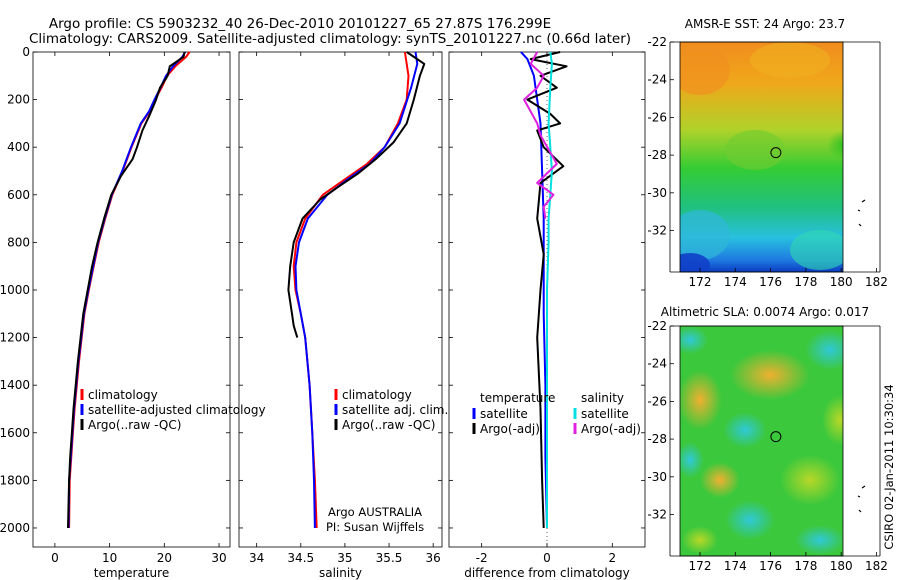  Describe the element at coordinates (388, 425) in the screenshot. I see `sal-legend-label: Argo(..raw -QC)` at that location.